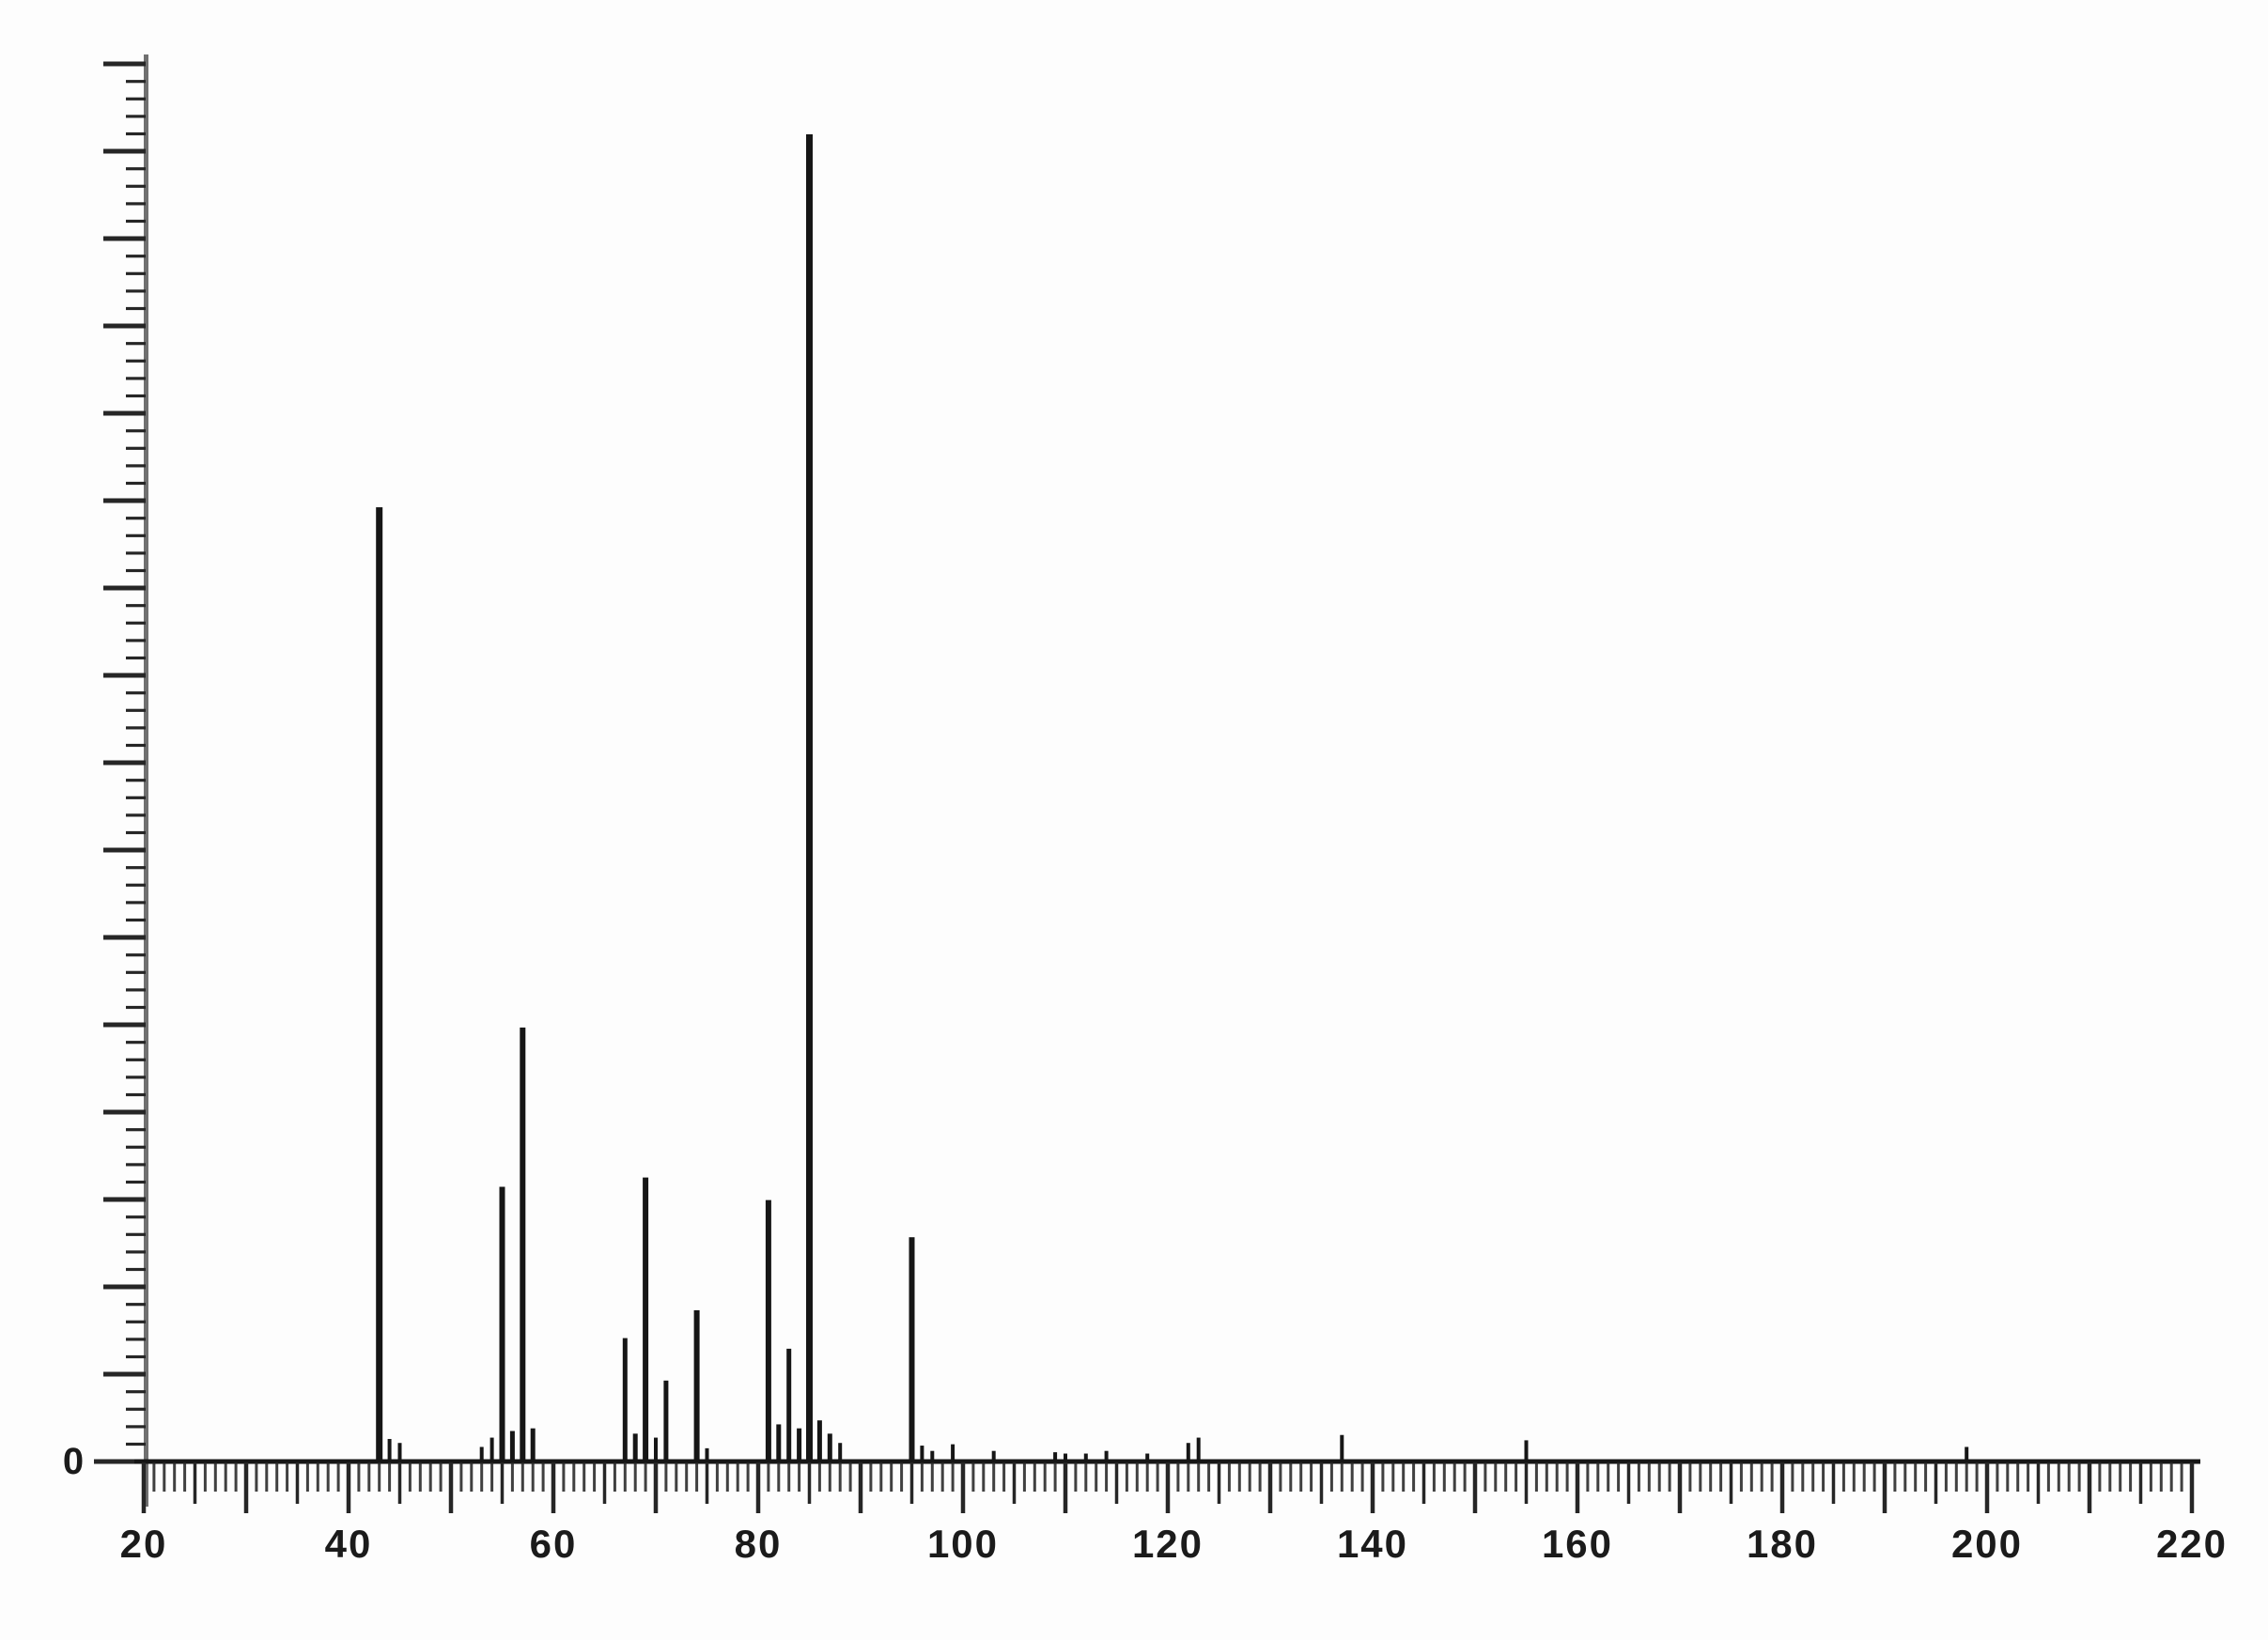  Describe the element at coordinates (1577, 1544) in the screenshot. I see `x-axis-tick-label: 160` at that location.